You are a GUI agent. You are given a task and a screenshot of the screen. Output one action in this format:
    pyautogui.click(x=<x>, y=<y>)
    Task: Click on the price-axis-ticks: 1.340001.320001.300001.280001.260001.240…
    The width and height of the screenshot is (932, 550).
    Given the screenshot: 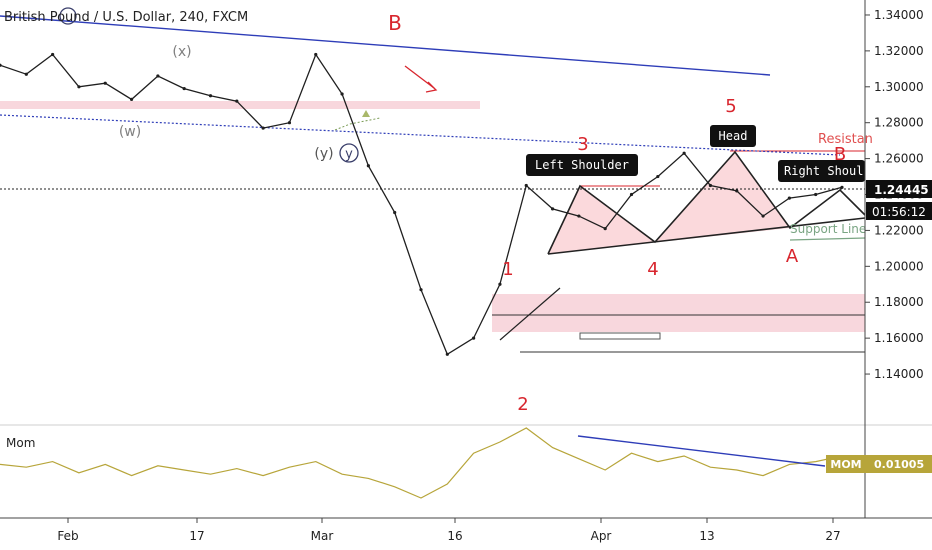 What is the action you would take?
    pyautogui.click(x=894, y=194)
    